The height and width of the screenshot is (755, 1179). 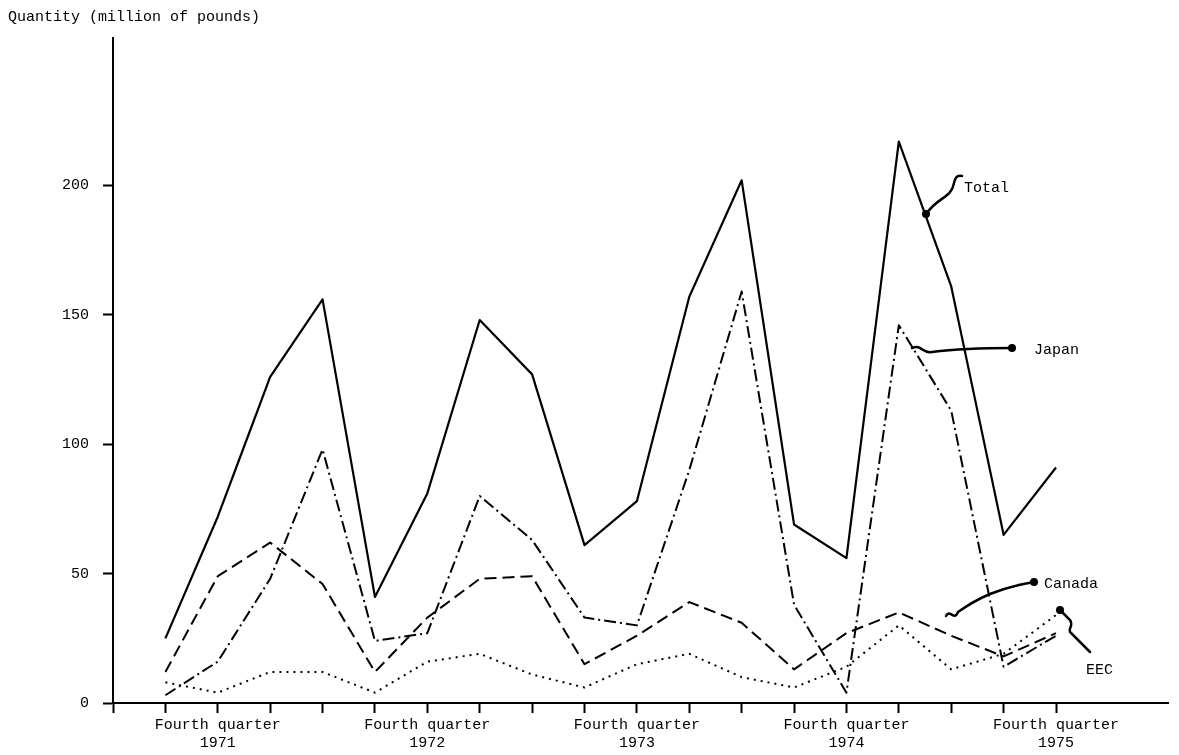 What do you see at coordinates (134, 18) in the screenshot?
I see `y-axis-title: Quantity (million of pounds)` at bounding box center [134, 18].